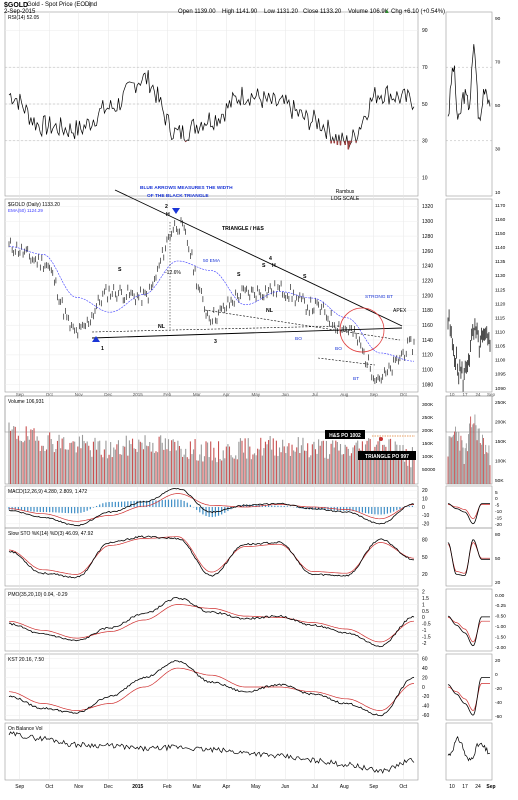  Describe the element at coordinates (167, 394) in the screenshot. I see `x-tick-label-mid: Feb` at that location.